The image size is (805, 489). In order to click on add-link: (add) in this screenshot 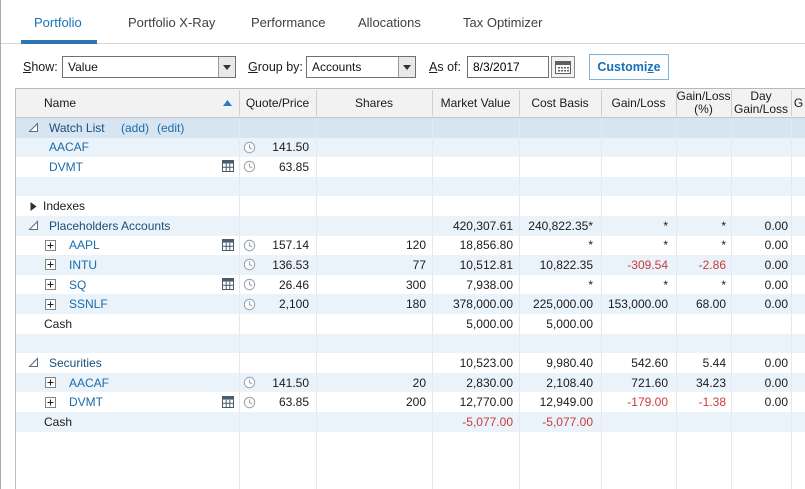, I will do `click(135, 127)`.